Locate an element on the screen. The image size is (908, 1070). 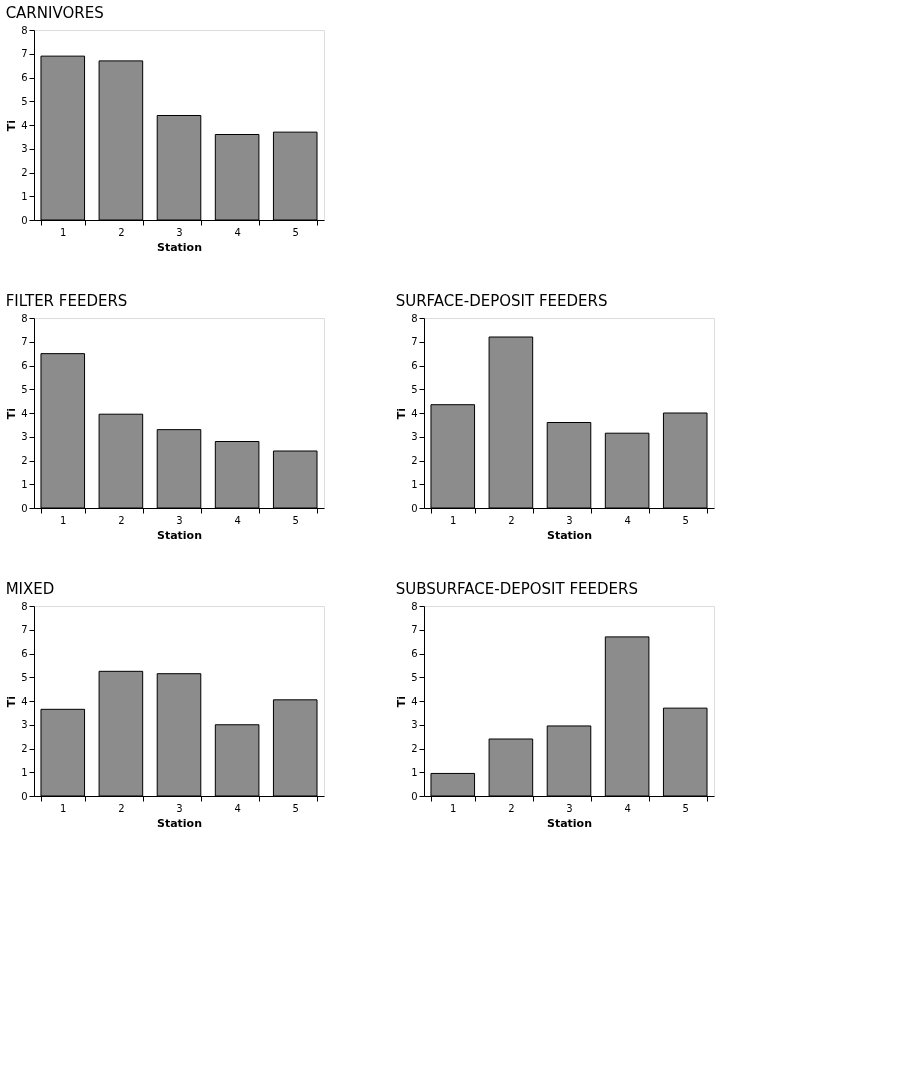
chart-title: FILTER FEEDERS is located at coordinates (66, 301).